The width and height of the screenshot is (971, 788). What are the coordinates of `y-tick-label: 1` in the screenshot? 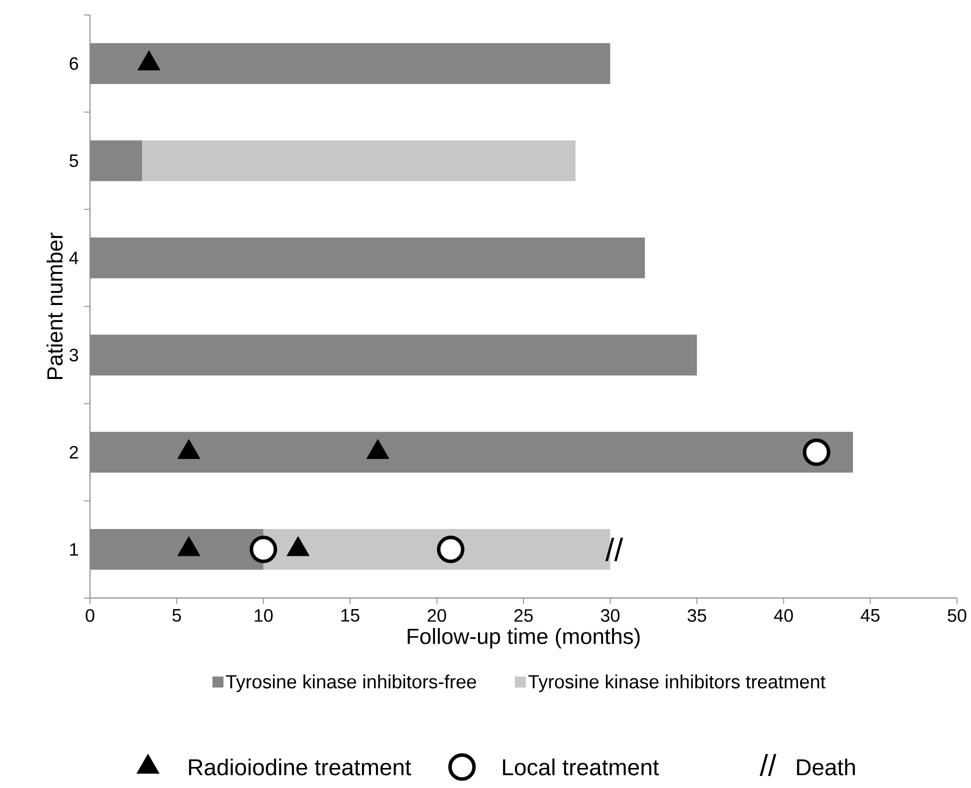 It's located at (74, 549).